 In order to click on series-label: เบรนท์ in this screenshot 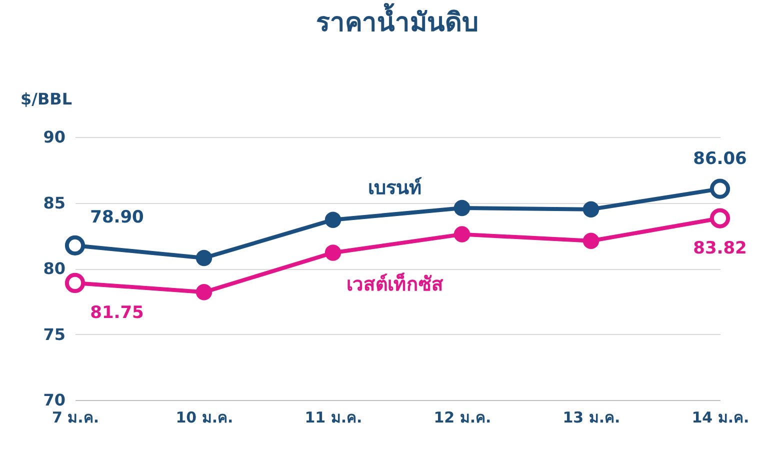, I will do `click(395, 187)`.